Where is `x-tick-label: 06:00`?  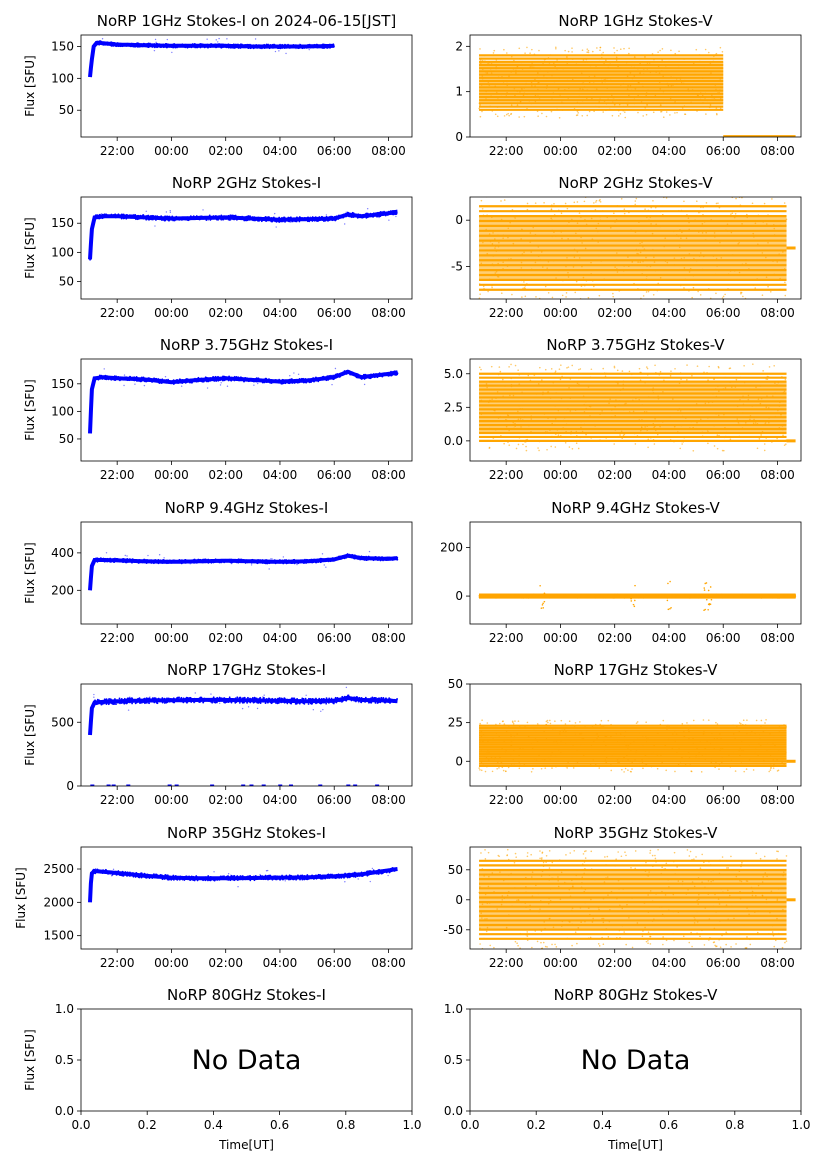 x-tick-label: 06:00 is located at coordinates (334, 638).